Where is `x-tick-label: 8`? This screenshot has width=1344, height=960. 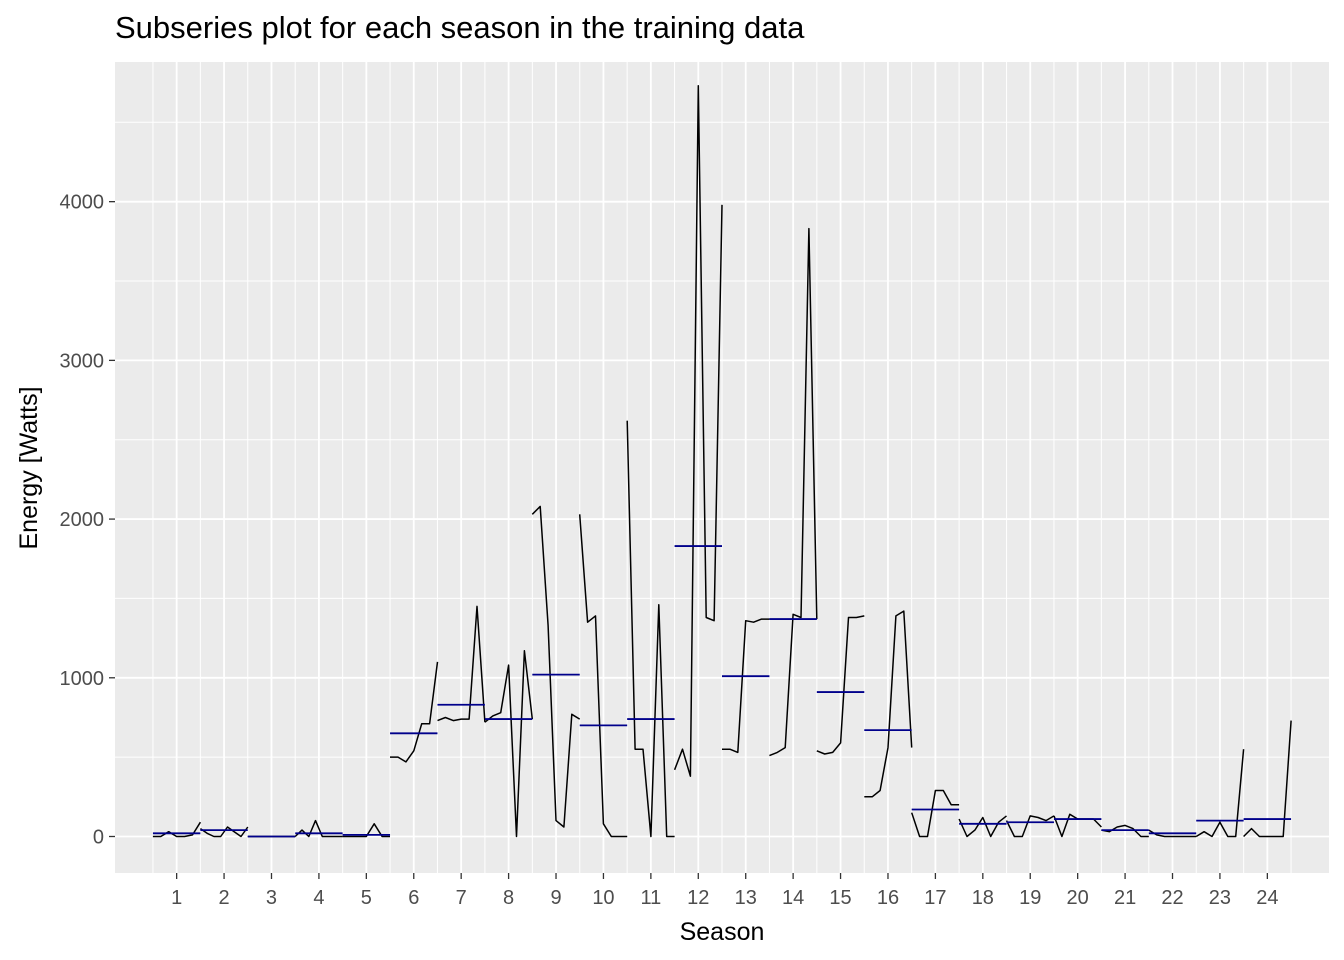 x-tick-label: 8 is located at coordinates (508, 898).